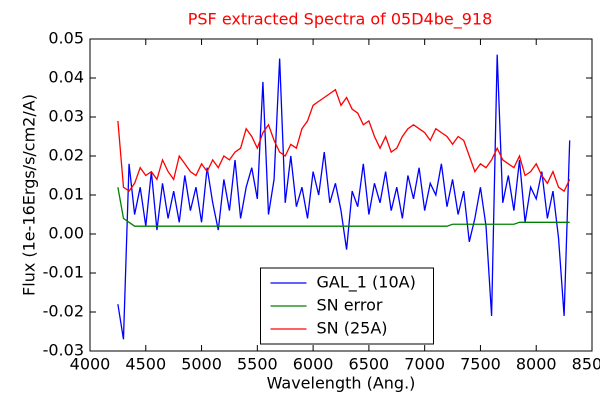  Describe the element at coordinates (352, 328) in the screenshot. I see `legend-label: SN (25A)` at that location.